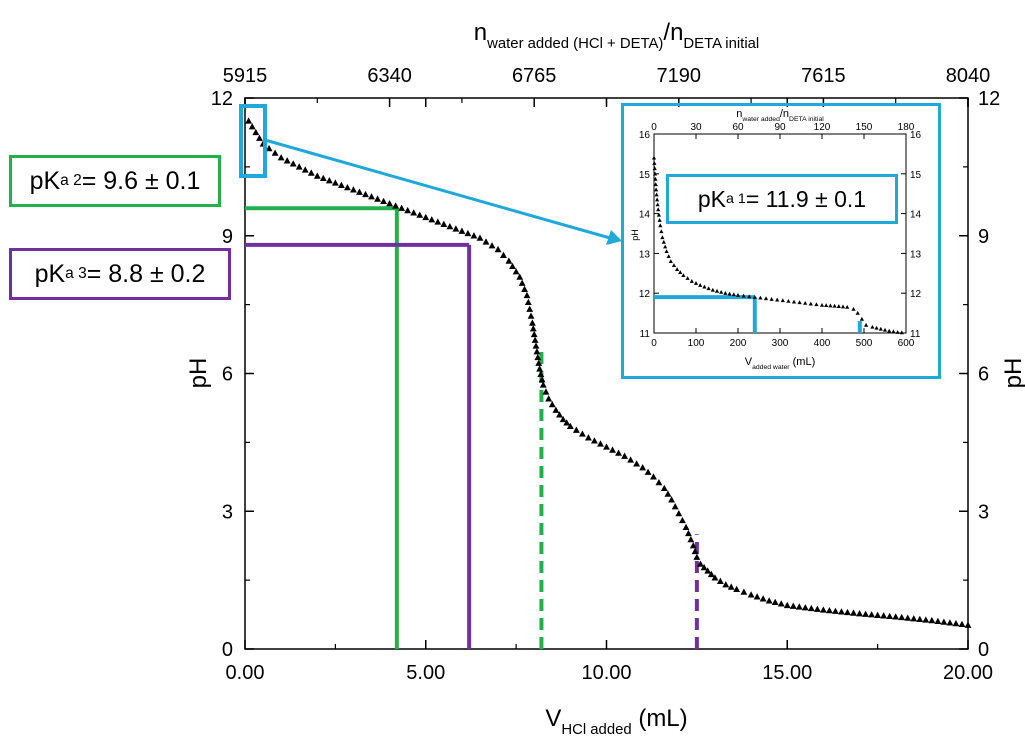 Image resolution: width=1025 pixels, height=736 pixels. I want to click on top-axis-title-part: /, so click(666, 32).